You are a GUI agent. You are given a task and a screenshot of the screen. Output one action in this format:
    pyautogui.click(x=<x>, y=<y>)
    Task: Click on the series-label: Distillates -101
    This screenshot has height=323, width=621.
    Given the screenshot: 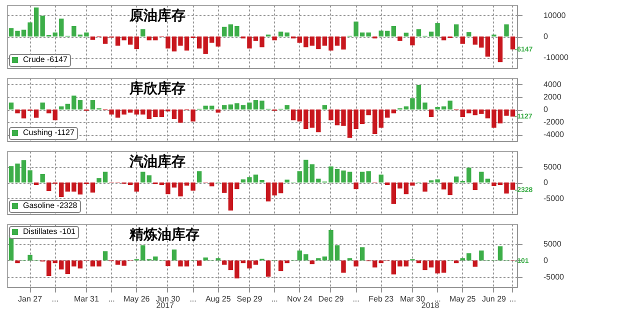 What is the action you would take?
    pyautogui.click(x=49, y=231)
    